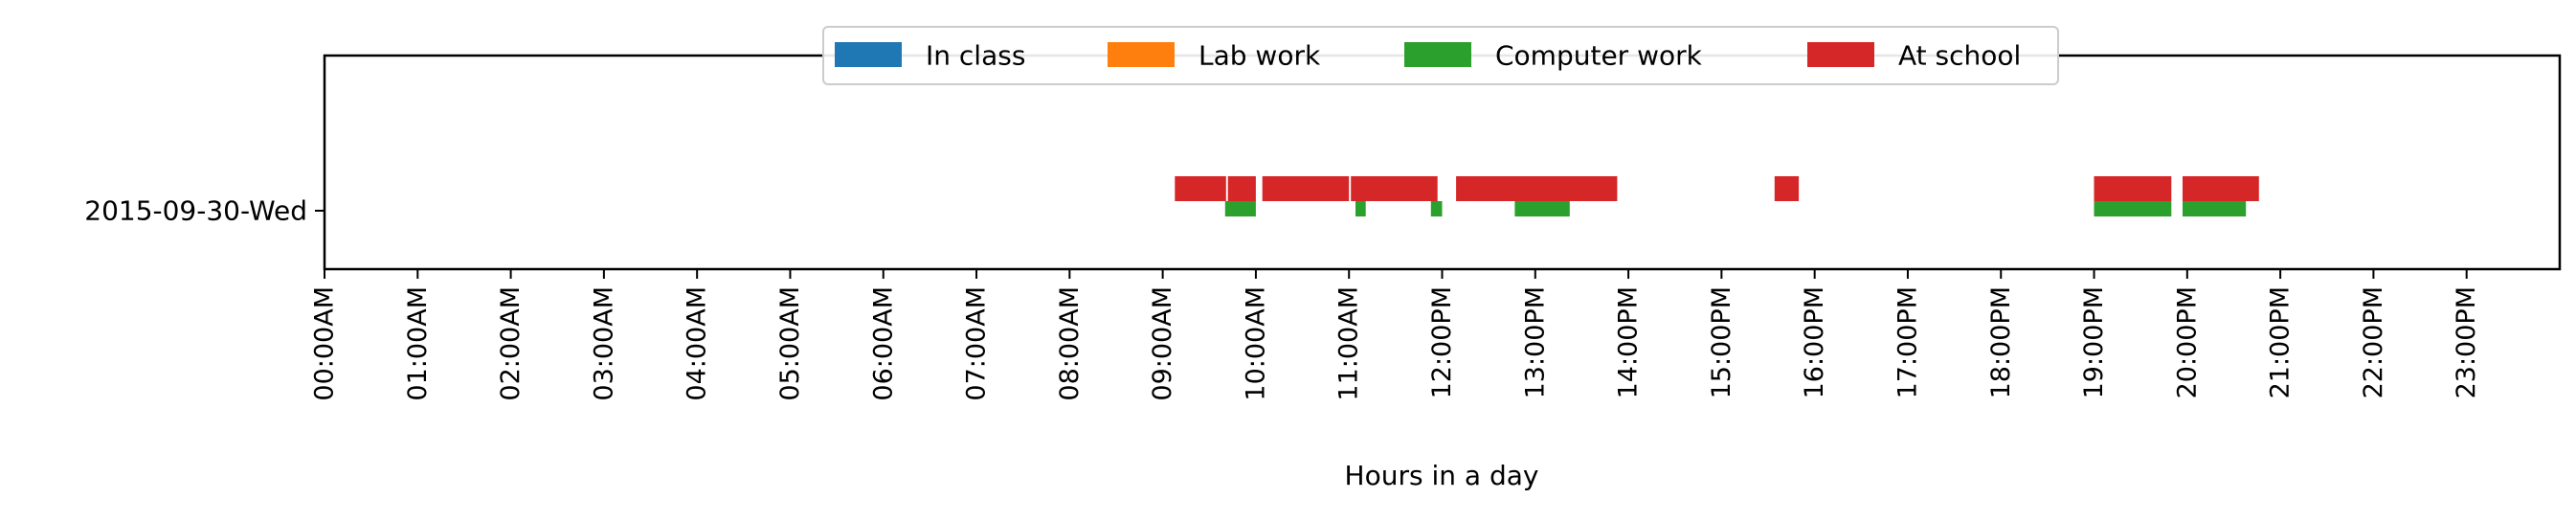 The image size is (2576, 522). What do you see at coordinates (1070, 343) in the screenshot?
I see `x-tick-label-8: 08:00AM` at bounding box center [1070, 343].